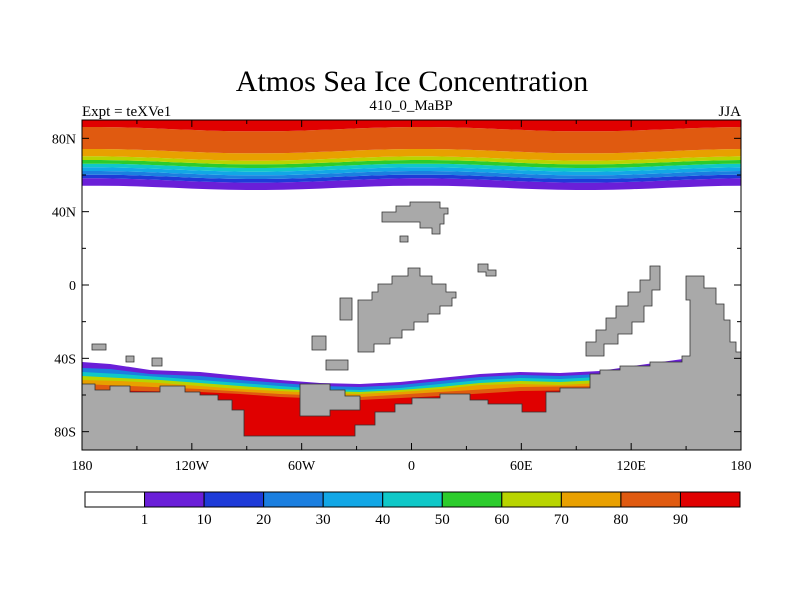  I want to click on colorbar-label: 80, so click(620, 520).